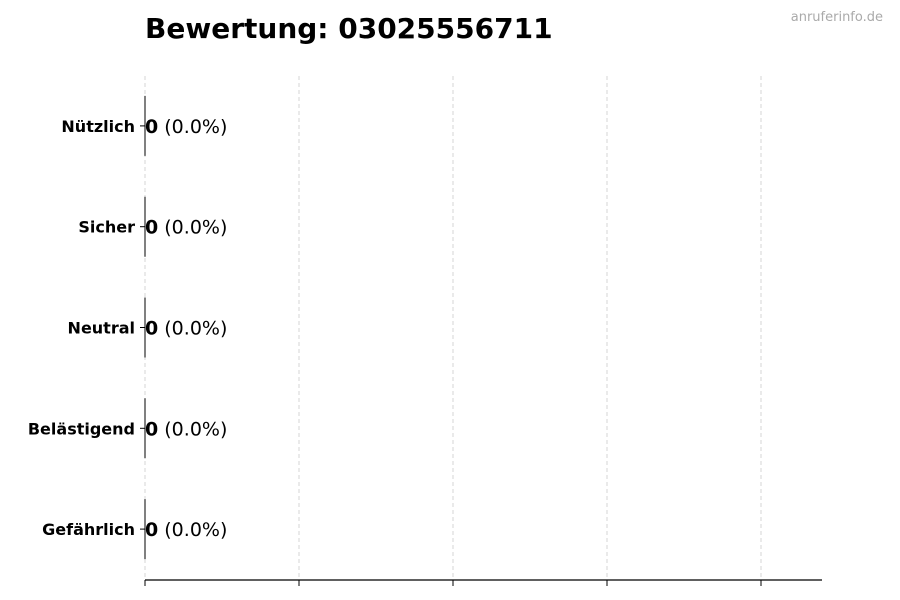 The width and height of the screenshot is (900, 600). Describe the element at coordinates (836, 17) in the screenshot. I see `watermark: anruferinfo.de` at that location.